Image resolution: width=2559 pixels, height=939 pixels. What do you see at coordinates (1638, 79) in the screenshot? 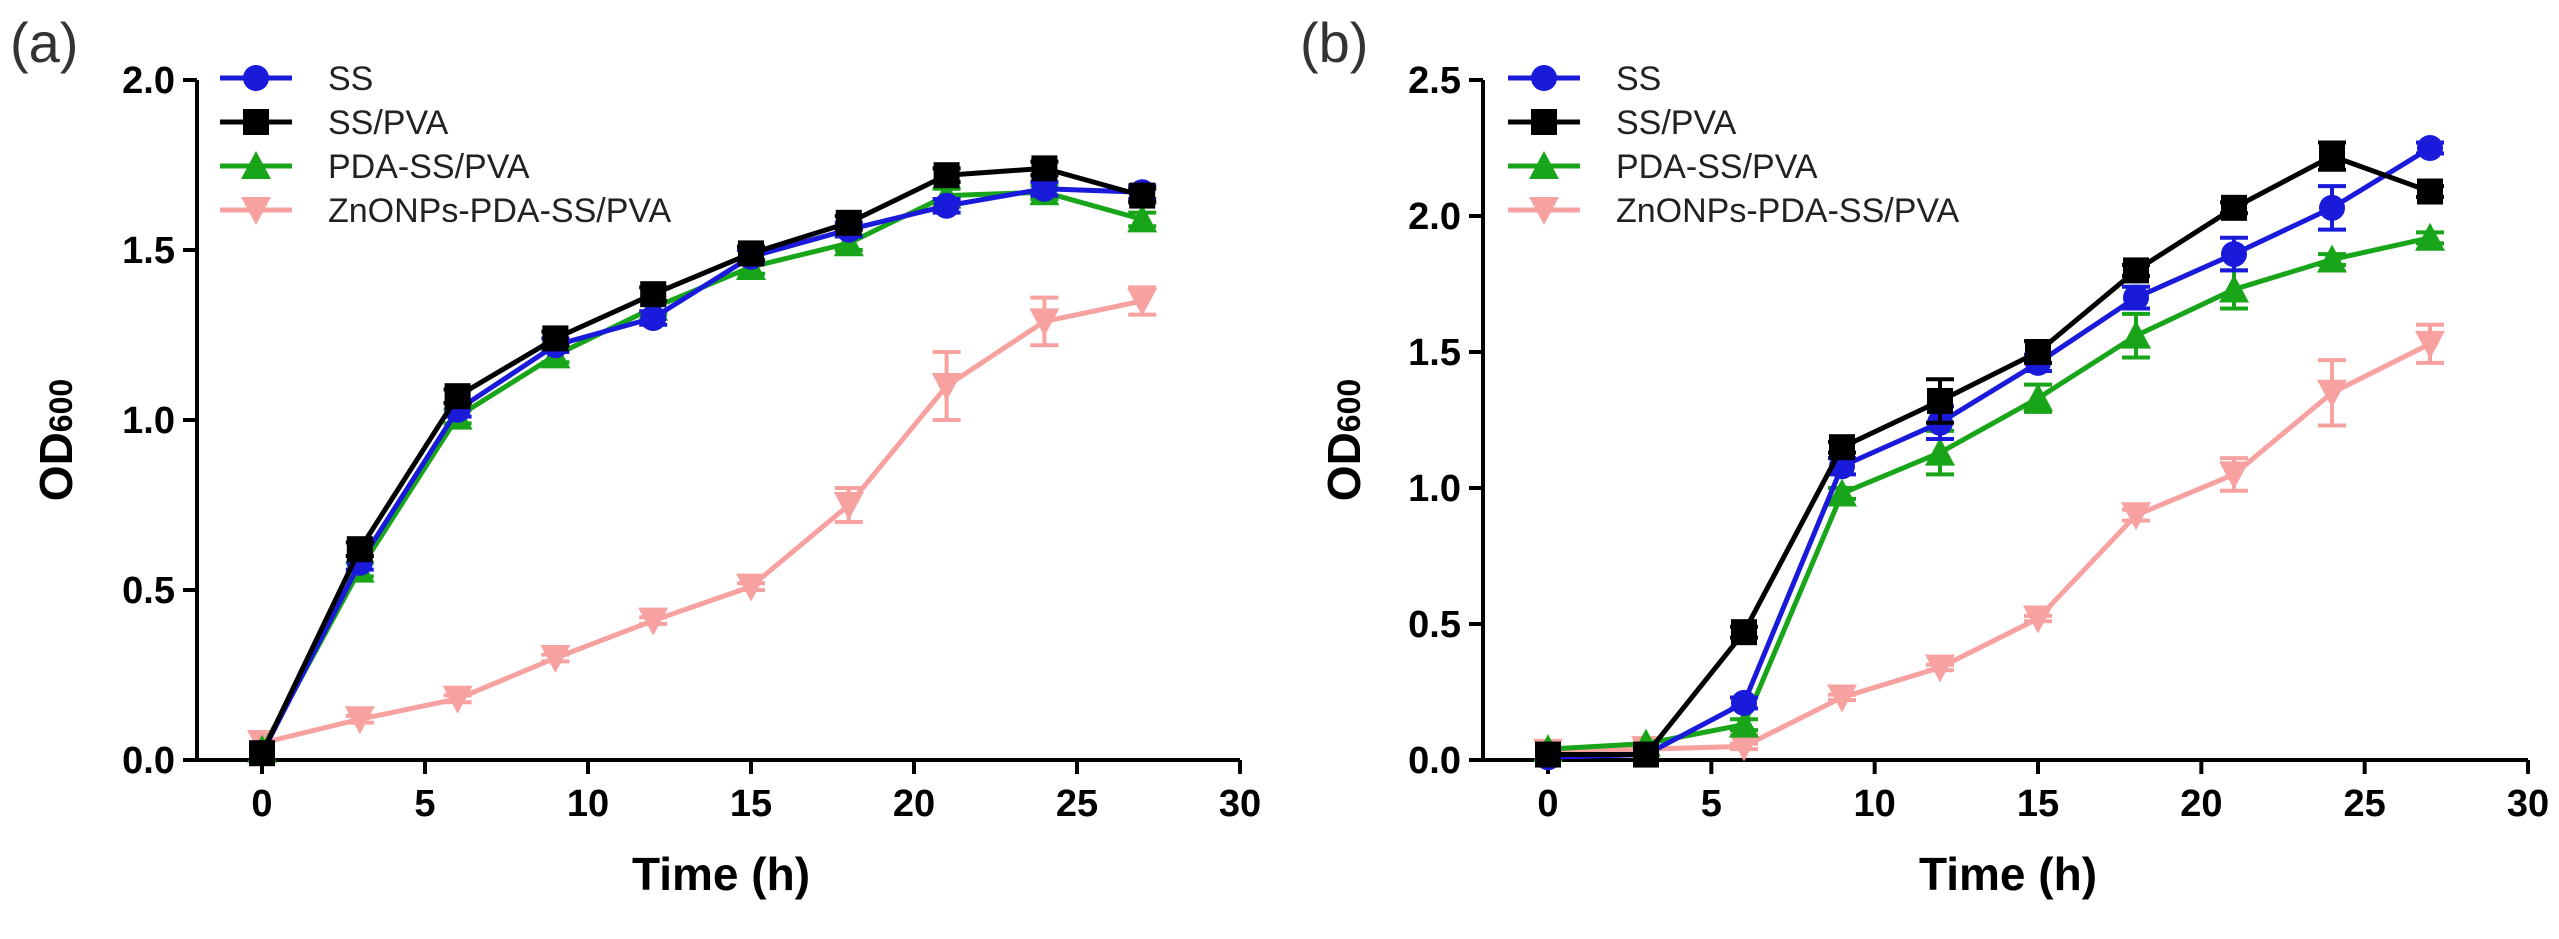
I see `legend-entry: SS` at bounding box center [1638, 79].